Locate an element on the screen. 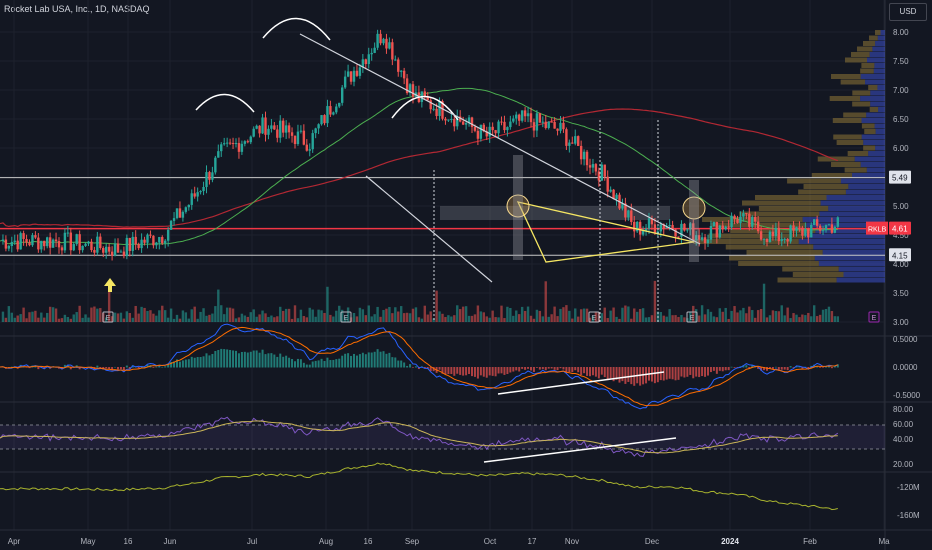 Image resolution: width=932 pixels, height=550 pixels. volume-flow-axis-label: -160M is located at coordinates (908, 515).